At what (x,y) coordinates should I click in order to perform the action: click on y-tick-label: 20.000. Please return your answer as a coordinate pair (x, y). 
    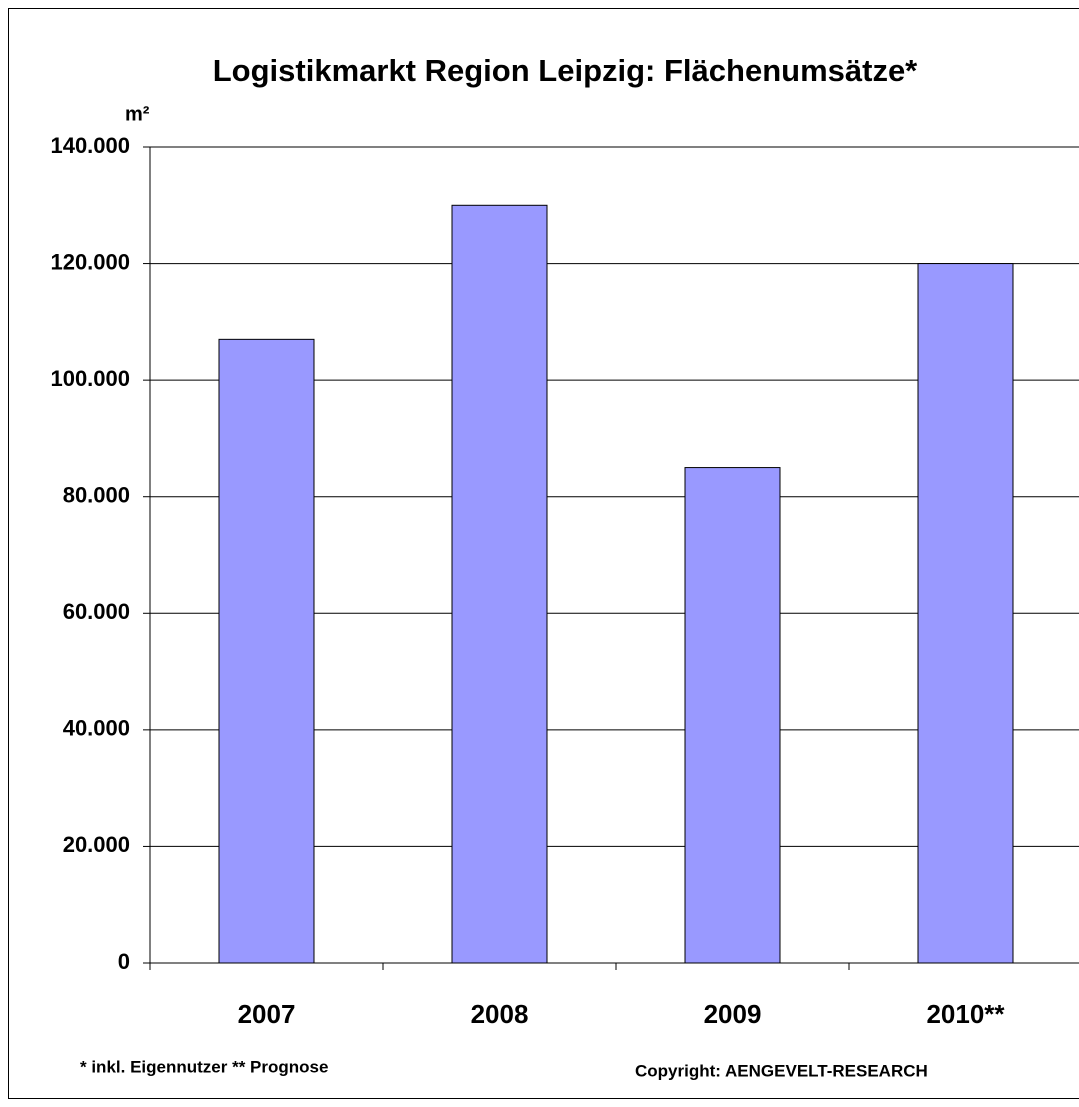
    Looking at the image, I should click on (96, 844).